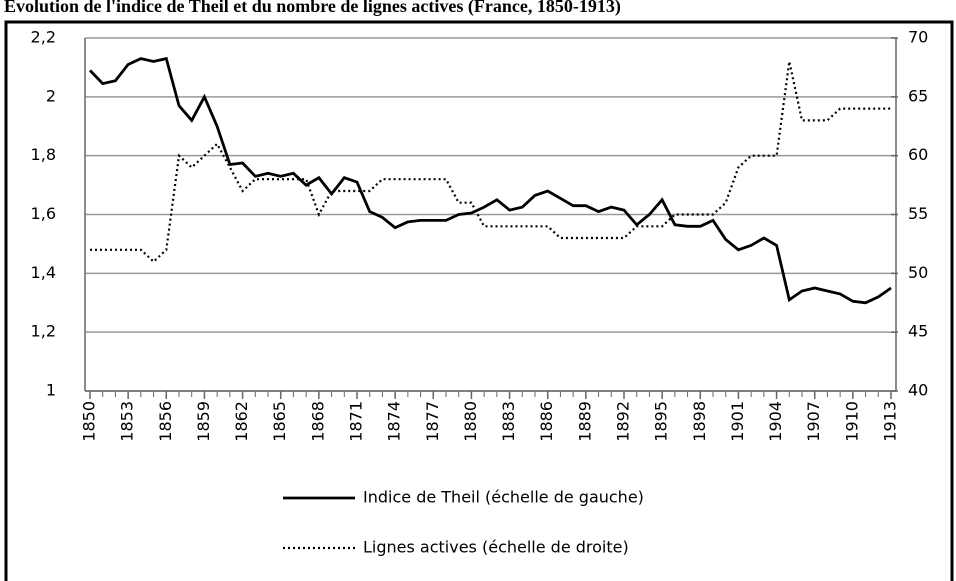 The image size is (956, 581). Describe the element at coordinates (241, 421) in the screenshot. I see `x-tick-label: 1862` at that location.